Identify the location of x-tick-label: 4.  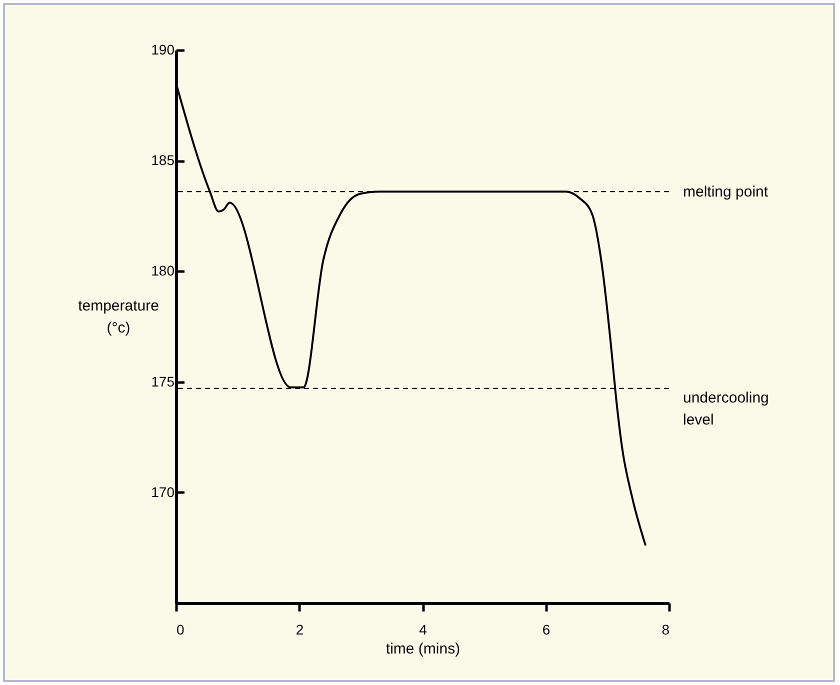
(423, 630).